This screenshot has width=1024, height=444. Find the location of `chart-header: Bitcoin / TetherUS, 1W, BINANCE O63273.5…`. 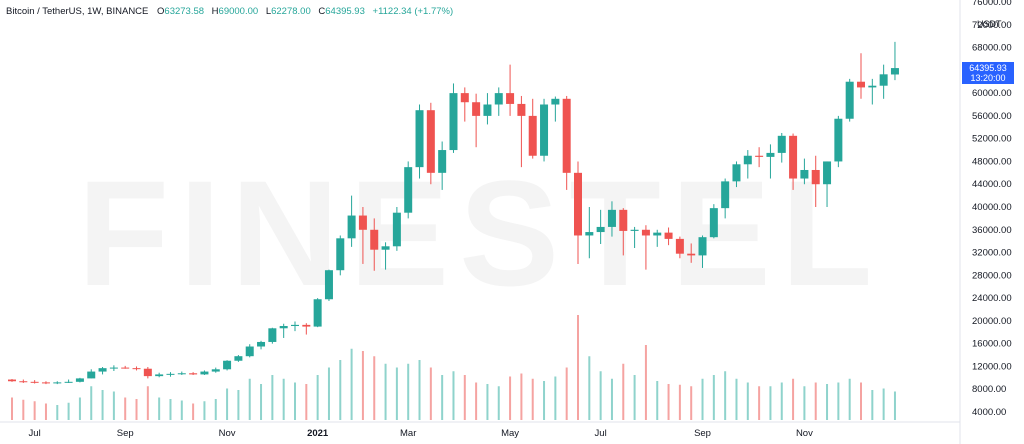

chart-header: Bitcoin / TetherUS, 1W, BINANCE O63273.5… is located at coordinates (229, 11).